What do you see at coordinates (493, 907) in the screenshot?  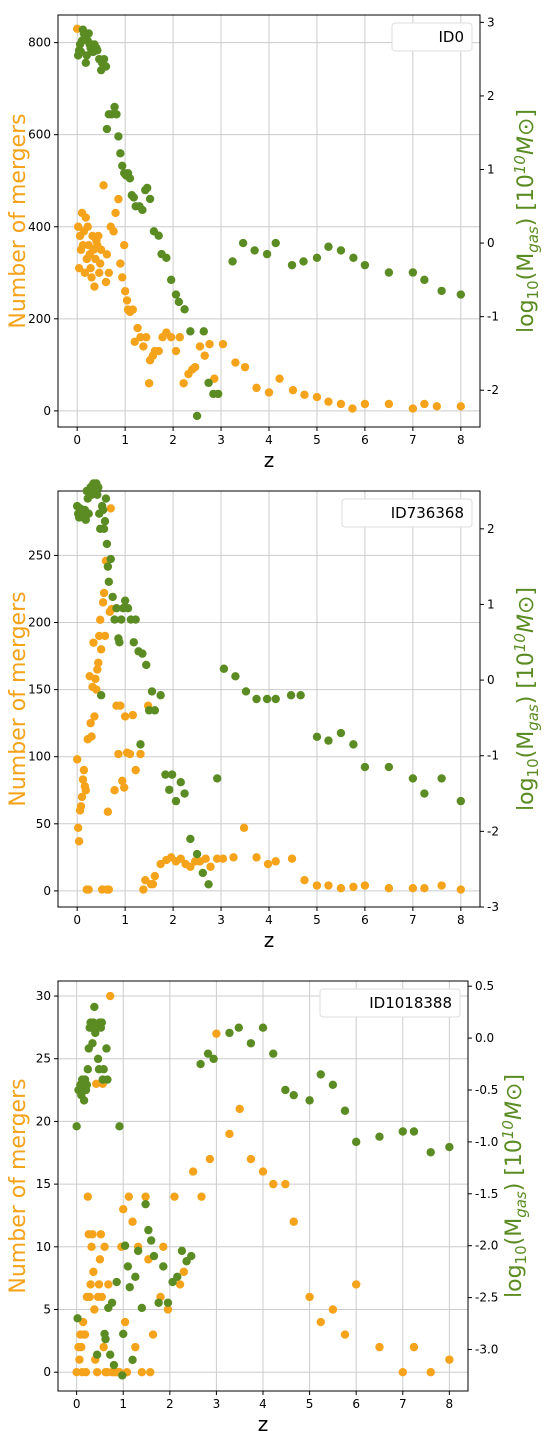 I see `y-right-tick-label: -3` at bounding box center [493, 907].